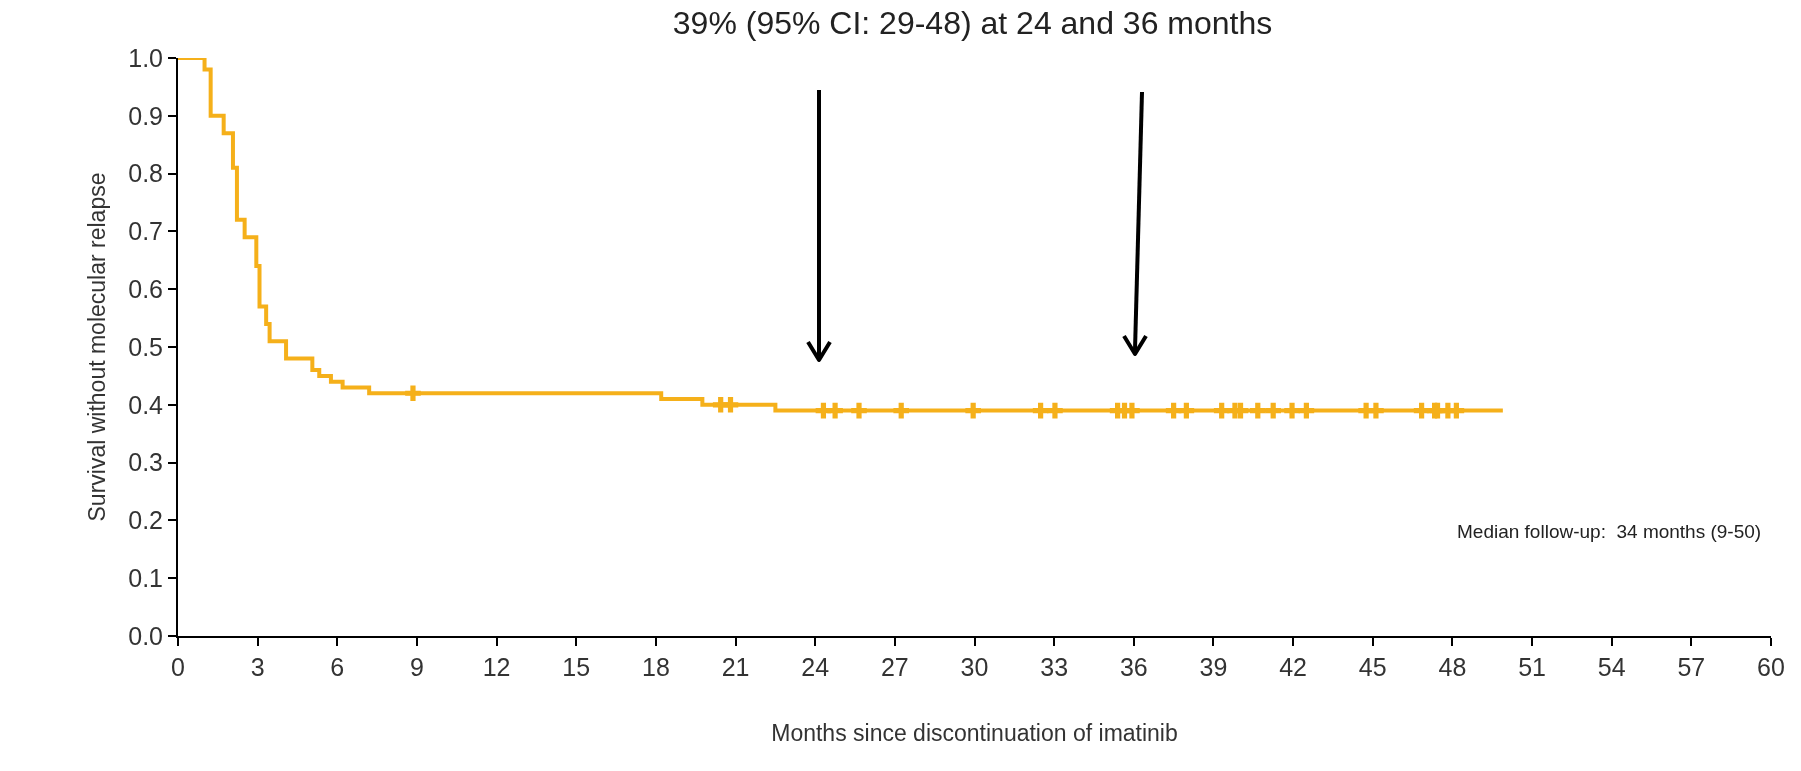 This screenshot has height=771, width=1801. What do you see at coordinates (974, 733) in the screenshot?
I see `x-axis-title: Months since discontinuation of imatinib` at bounding box center [974, 733].